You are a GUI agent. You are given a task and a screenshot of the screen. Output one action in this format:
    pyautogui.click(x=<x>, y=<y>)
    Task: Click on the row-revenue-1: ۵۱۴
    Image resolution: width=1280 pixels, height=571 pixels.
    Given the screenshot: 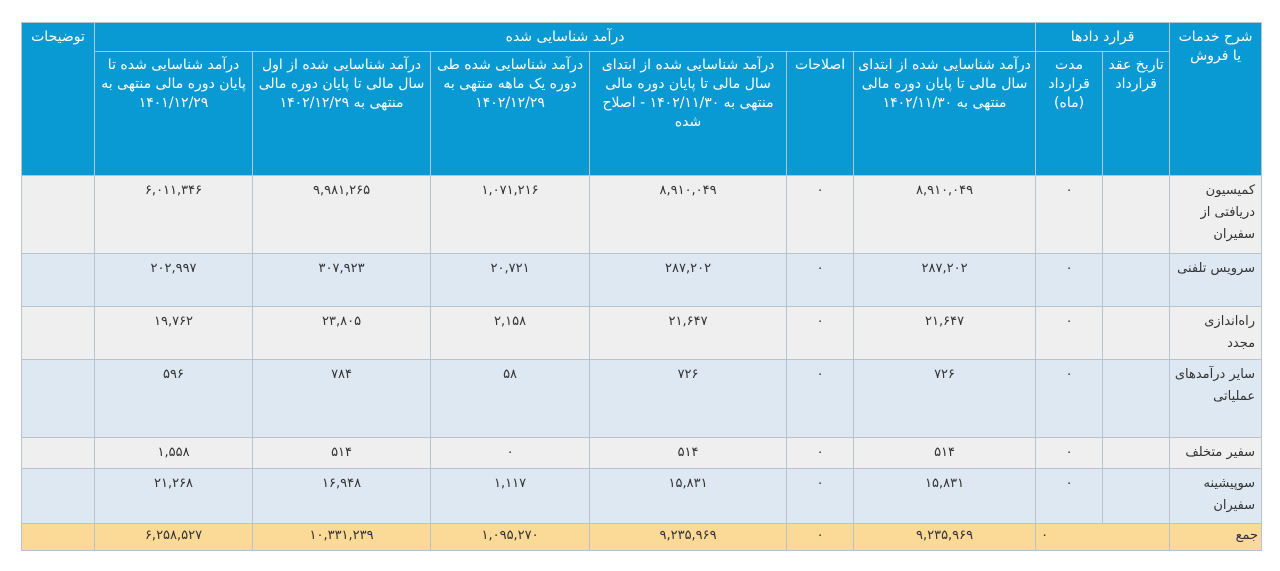 What is the action you would take?
    pyautogui.click(x=945, y=453)
    